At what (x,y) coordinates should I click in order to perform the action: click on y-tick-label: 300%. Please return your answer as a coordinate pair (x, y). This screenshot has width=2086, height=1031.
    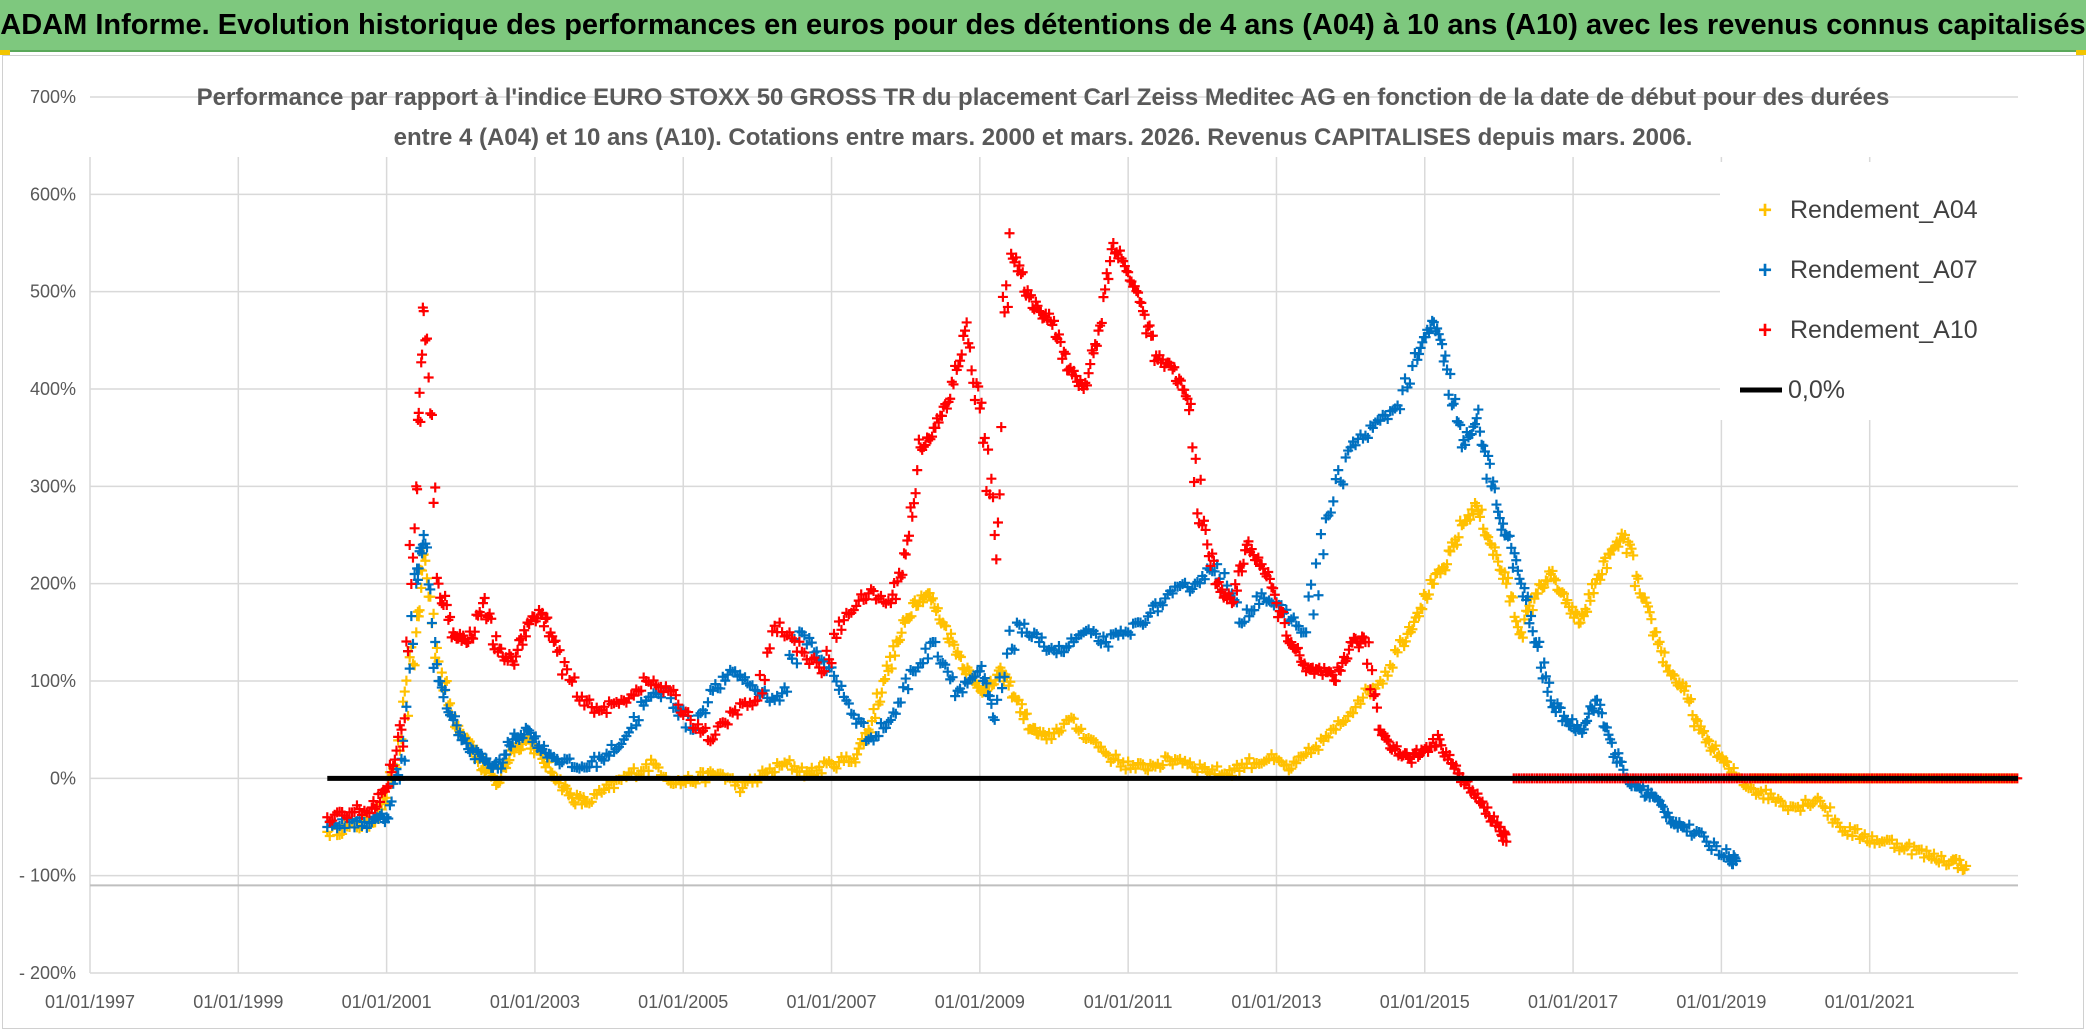
    Looking at the image, I should click on (53, 486).